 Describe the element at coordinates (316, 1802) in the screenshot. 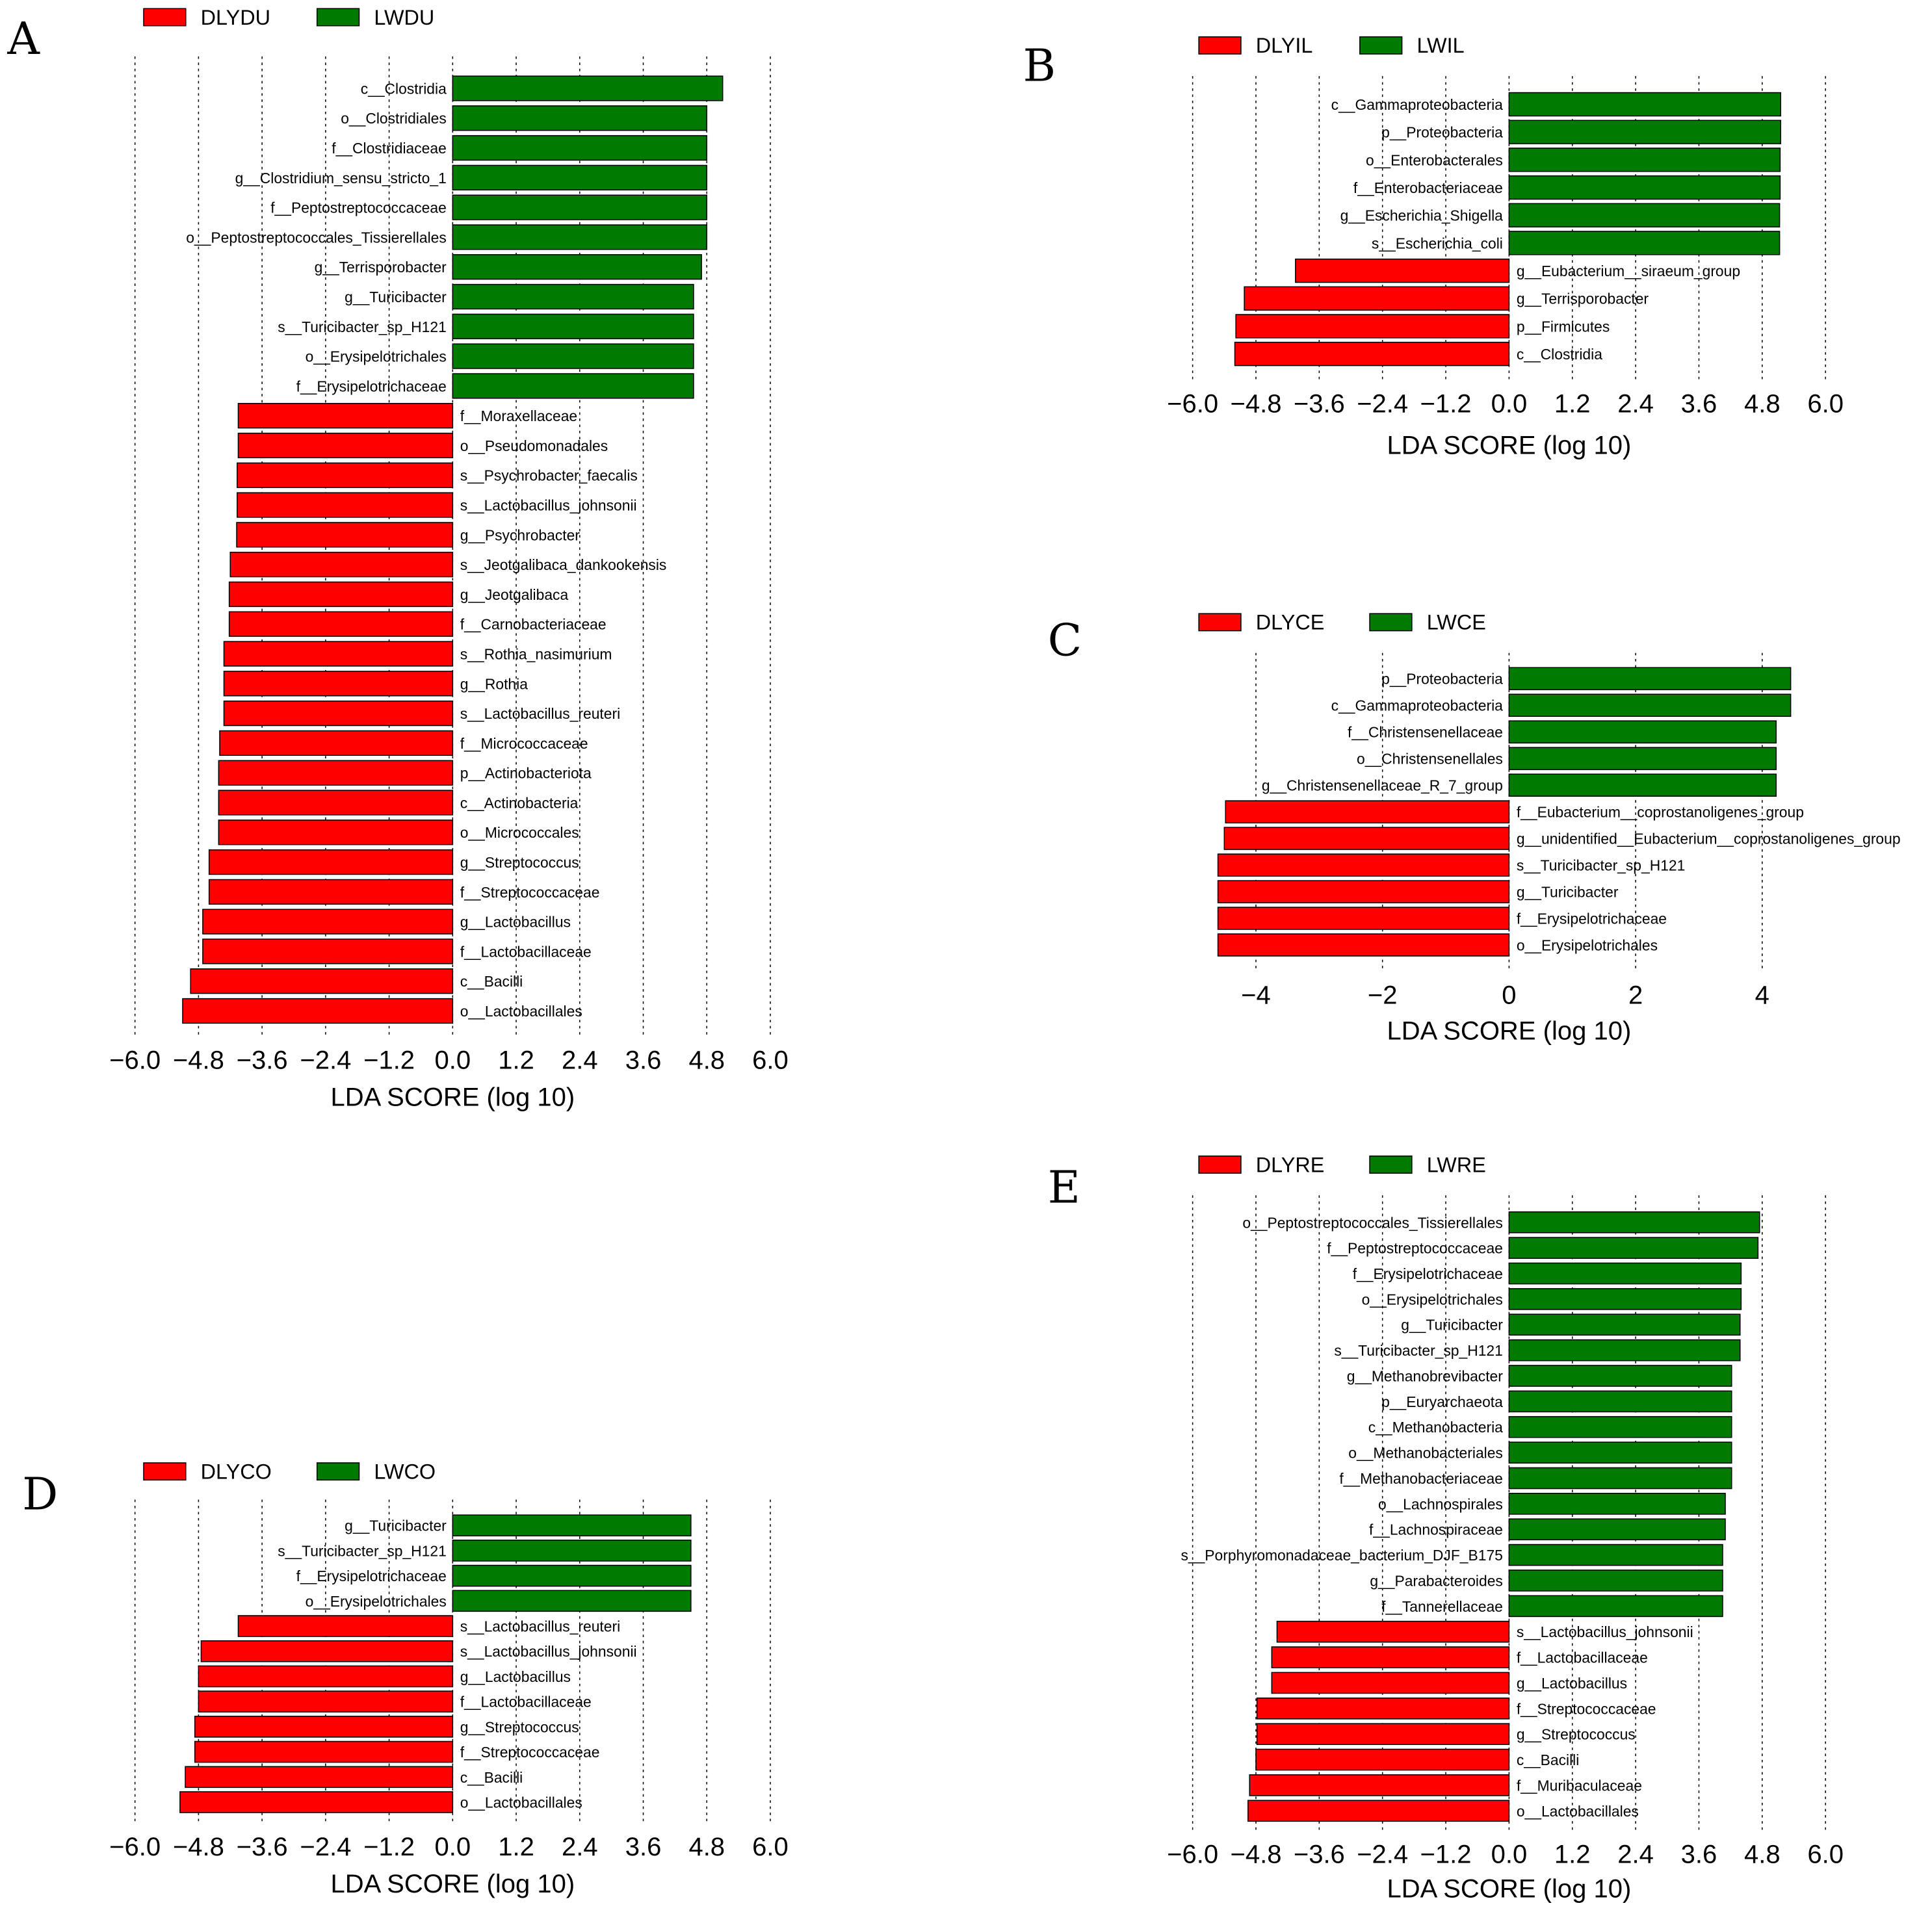

I see `bar-o__Lactobacillales` at that location.